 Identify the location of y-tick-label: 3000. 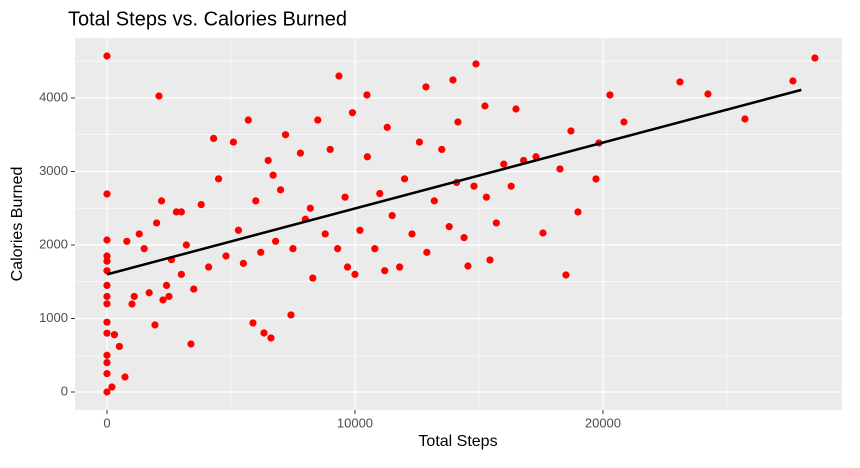
(53, 170).